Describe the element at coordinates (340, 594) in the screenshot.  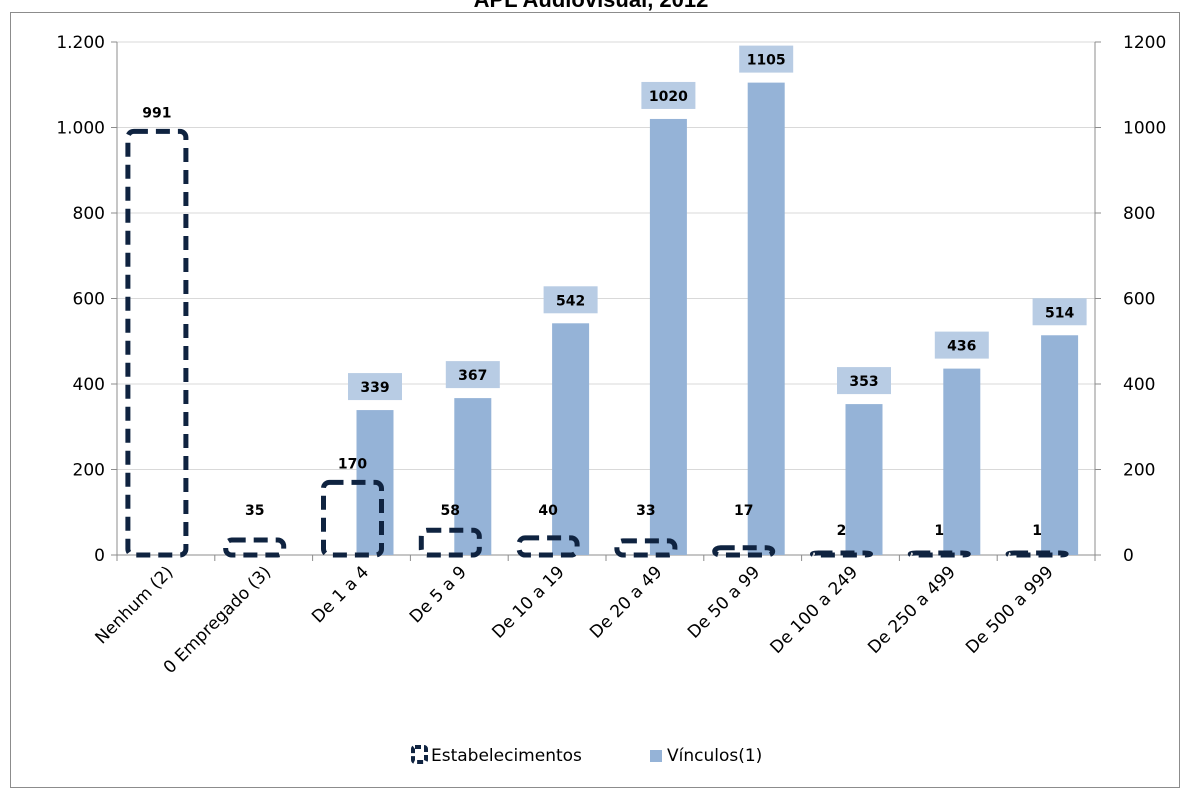
I see `x-tick-label: De 1 a 4` at that location.